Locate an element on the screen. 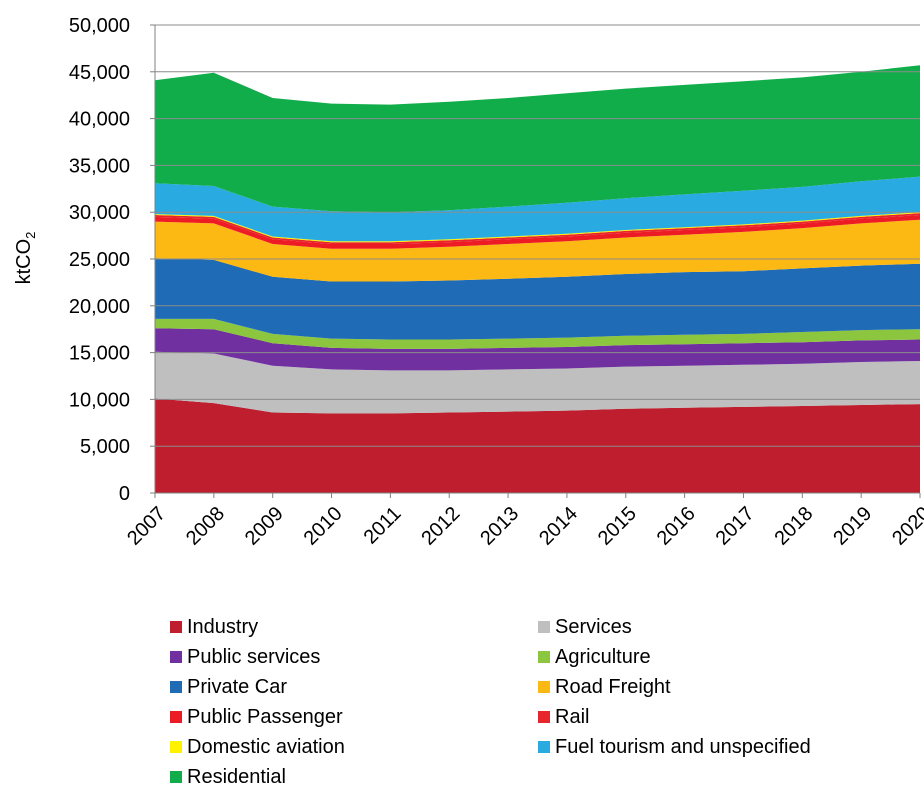  legend-item-services: Services is located at coordinates (585, 627).